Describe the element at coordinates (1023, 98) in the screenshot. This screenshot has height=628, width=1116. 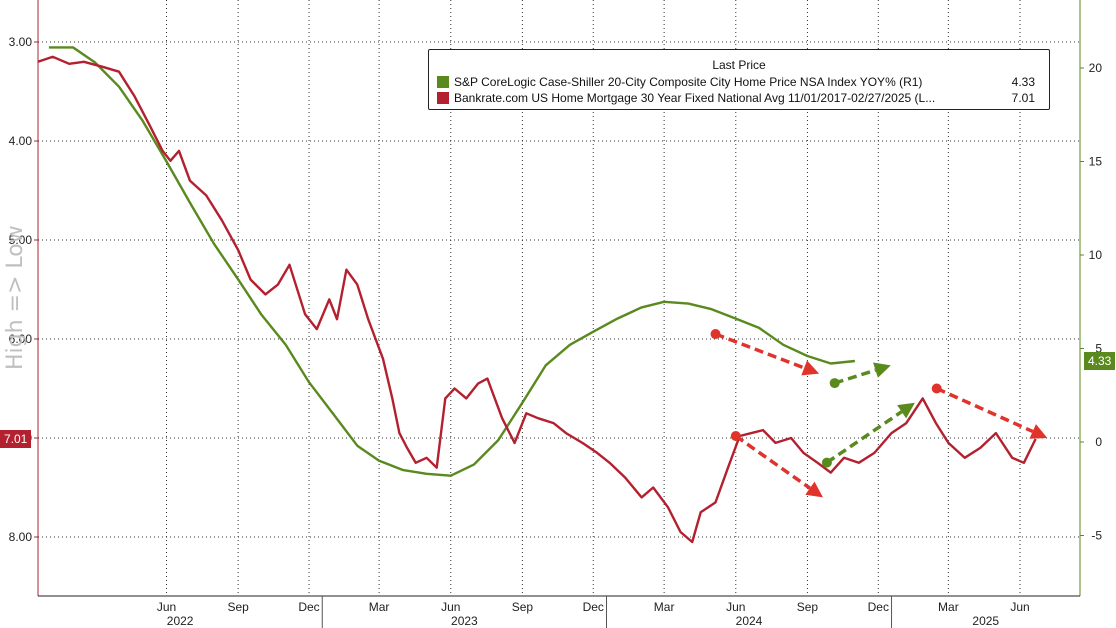
I see `legend-value: 7.01` at that location.